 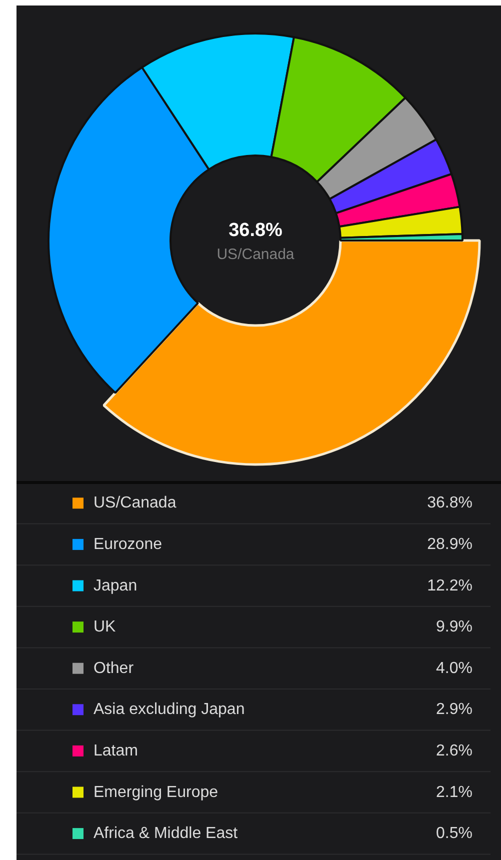 What do you see at coordinates (169, 709) in the screenshot?
I see `legend-label: Asia excluding Japan` at bounding box center [169, 709].